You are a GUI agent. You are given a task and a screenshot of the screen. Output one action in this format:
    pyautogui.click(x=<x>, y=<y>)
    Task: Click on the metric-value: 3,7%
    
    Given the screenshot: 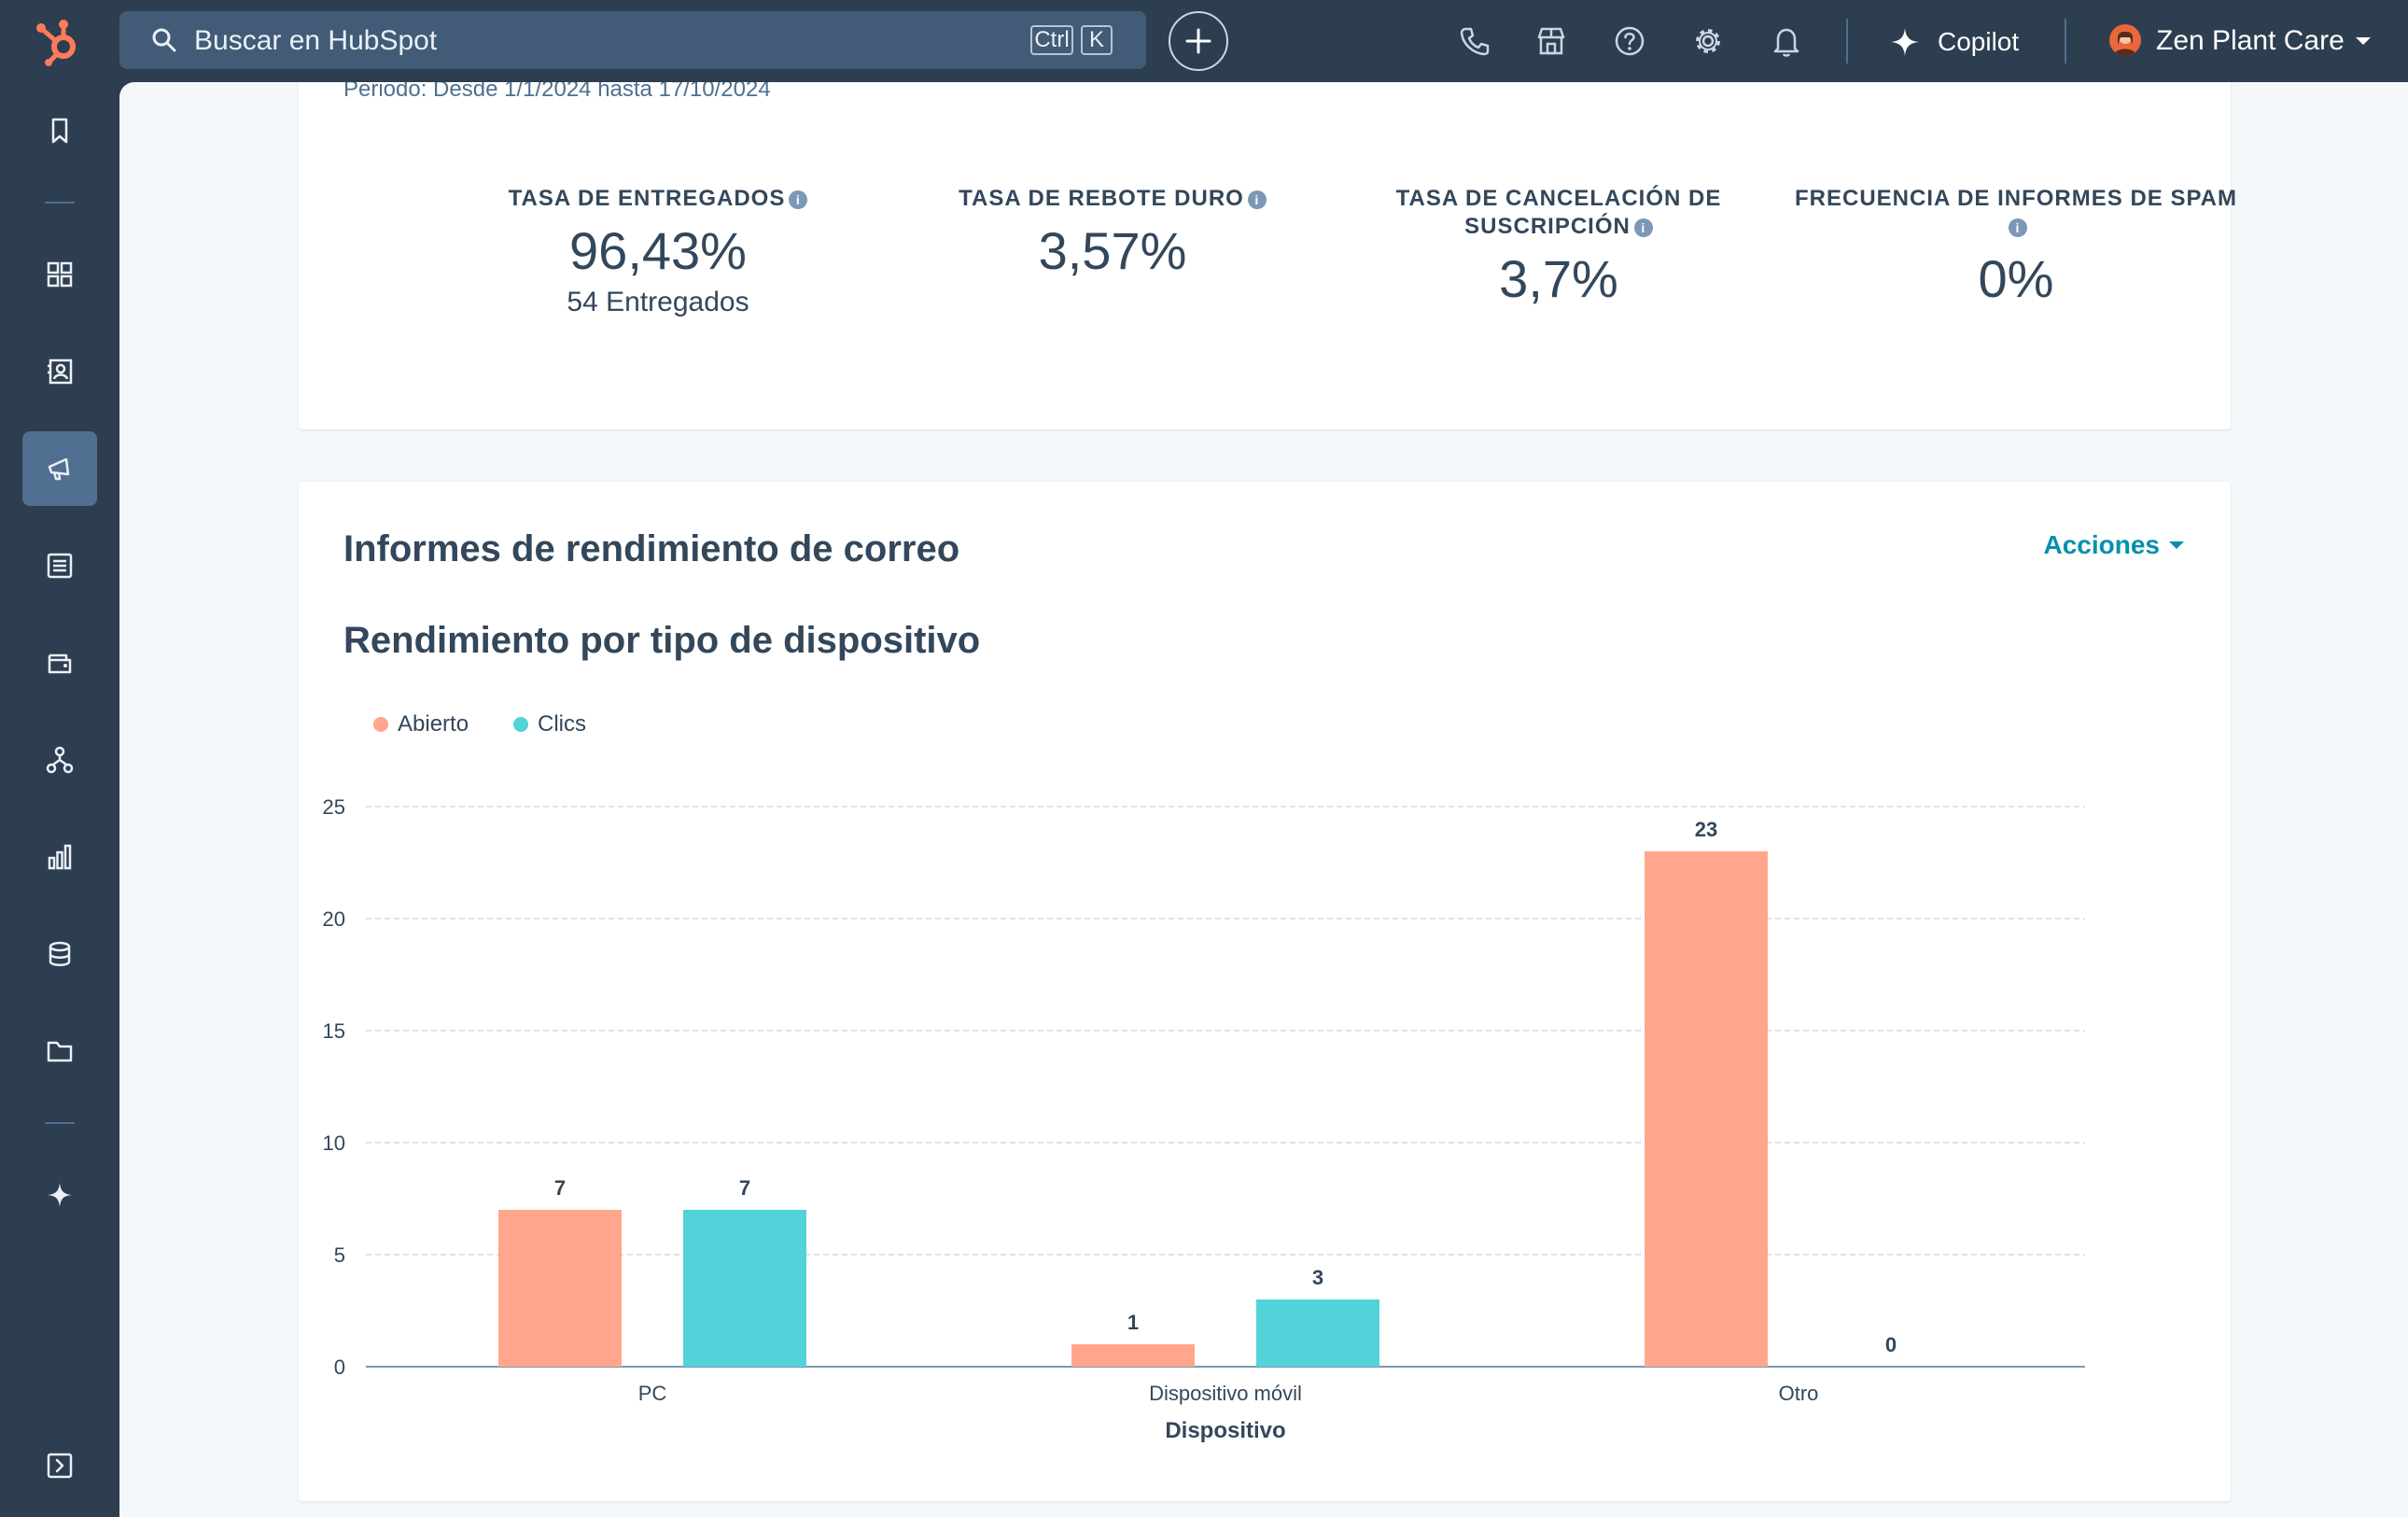 What is the action you would take?
    pyautogui.click(x=1558, y=278)
    